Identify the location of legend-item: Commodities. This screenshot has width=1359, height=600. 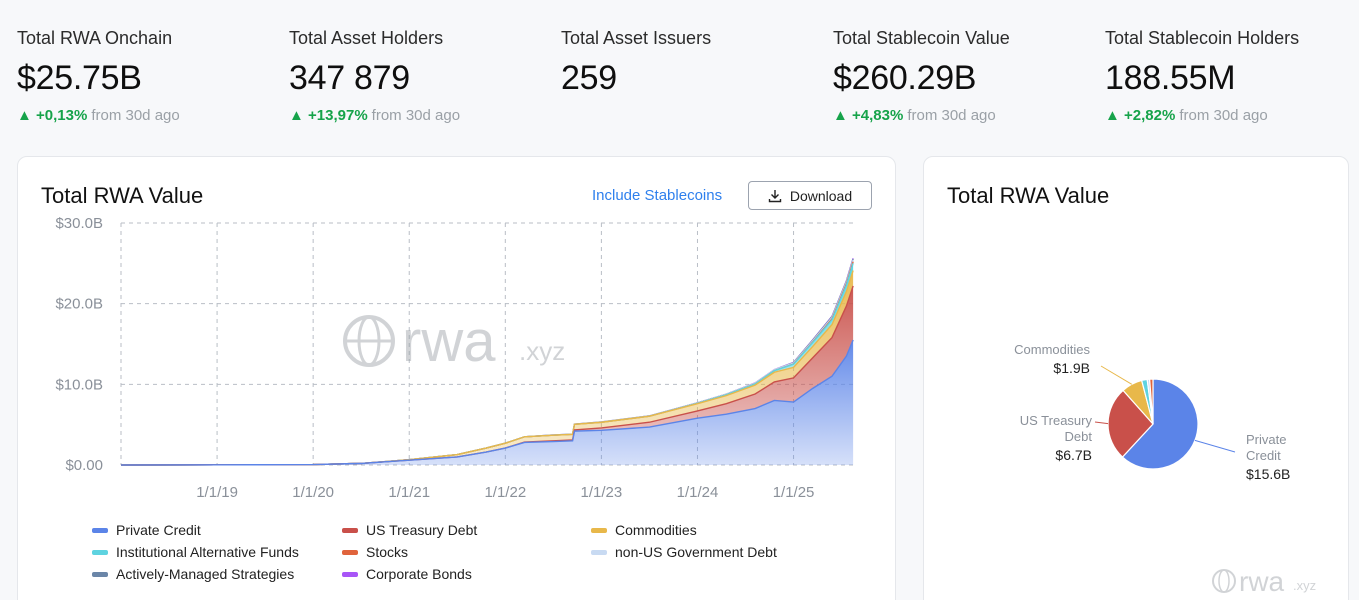
(644, 530).